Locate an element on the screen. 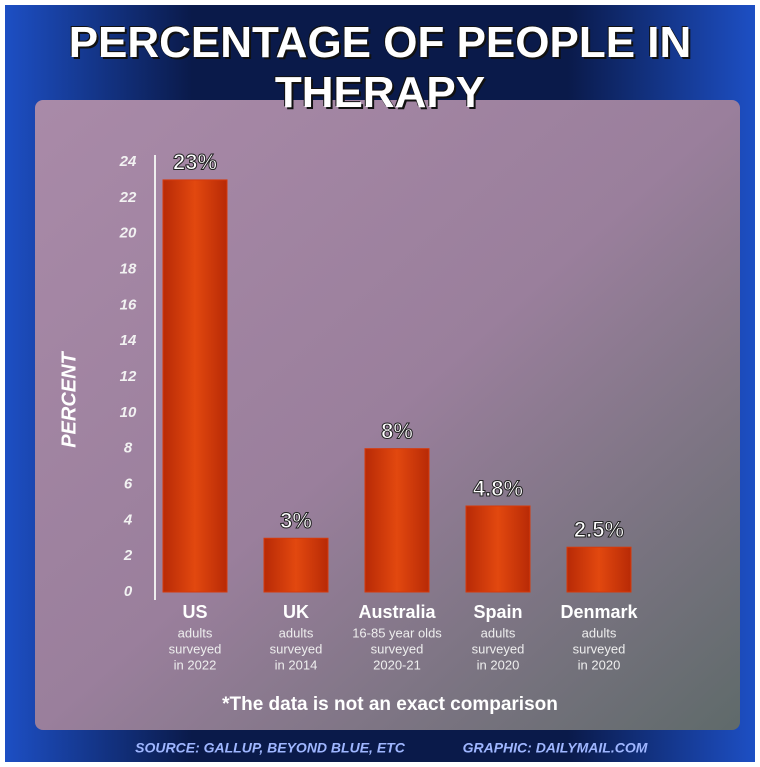 Image resolution: width=760 pixels, height=767 pixels. value-label: 4.8% is located at coordinates (498, 488).